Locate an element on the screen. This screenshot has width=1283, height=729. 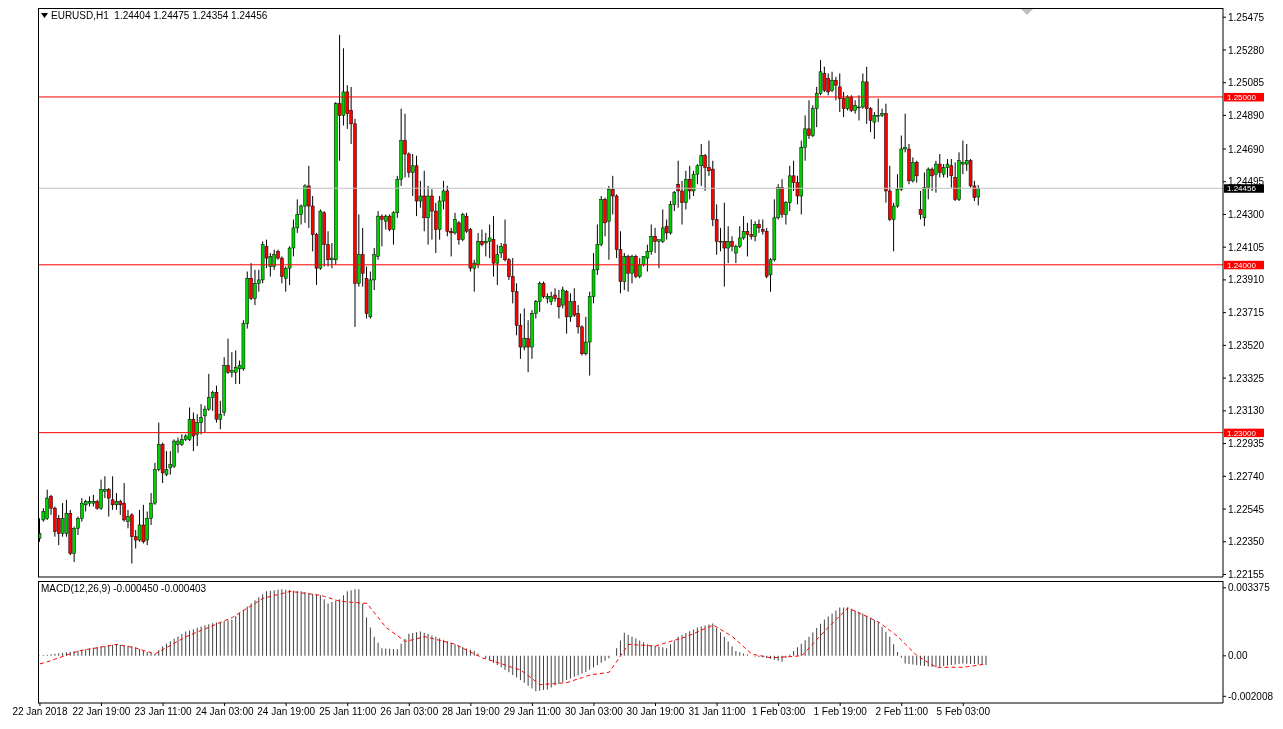
y-tick-label: 1.25085 is located at coordinates (1246, 83).